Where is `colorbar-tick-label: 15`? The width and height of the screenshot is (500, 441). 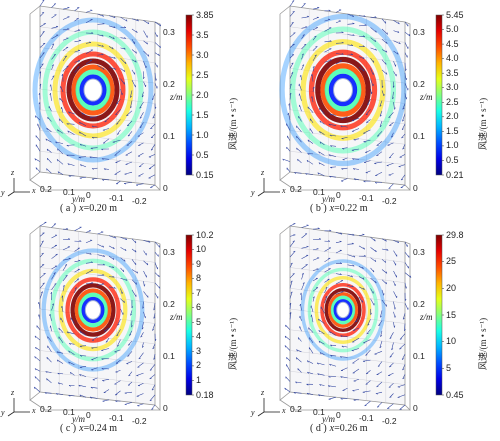 colorbar-tick-label: 15 is located at coordinates (451, 314).